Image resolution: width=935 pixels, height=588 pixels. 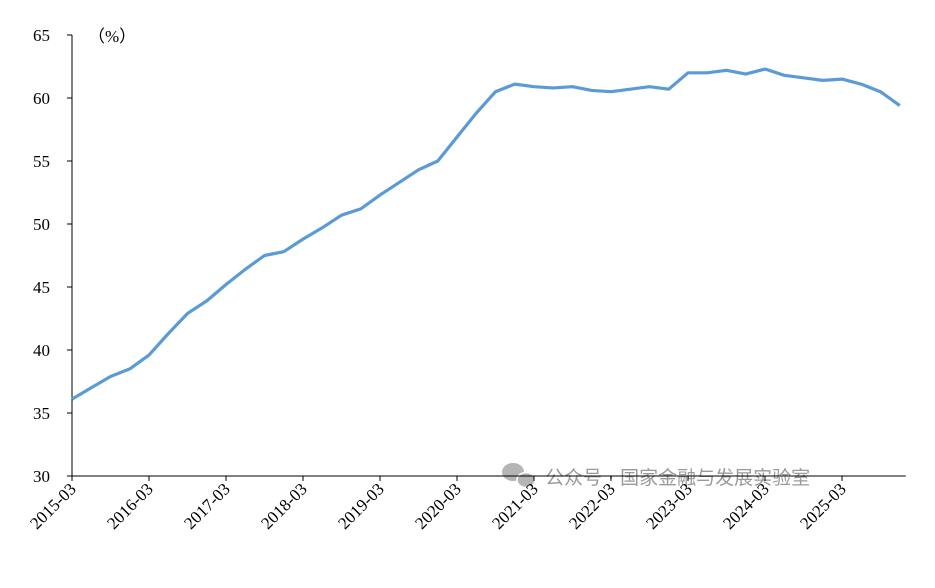 I want to click on y-tick-label: 50, so click(x=41, y=224).